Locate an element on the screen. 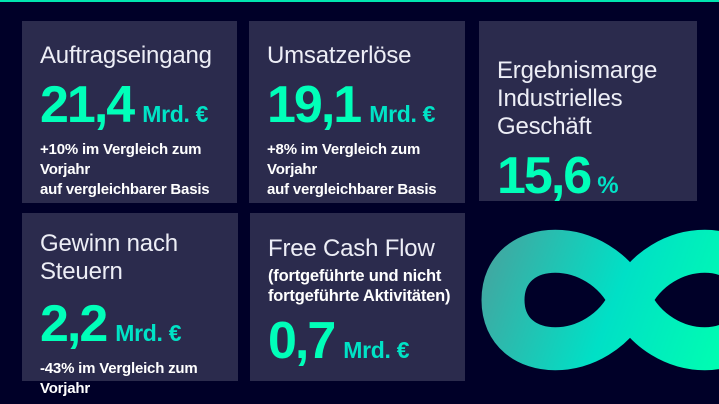  kpi-value-row: 21,4 Mrd. € is located at coordinates (124, 105).